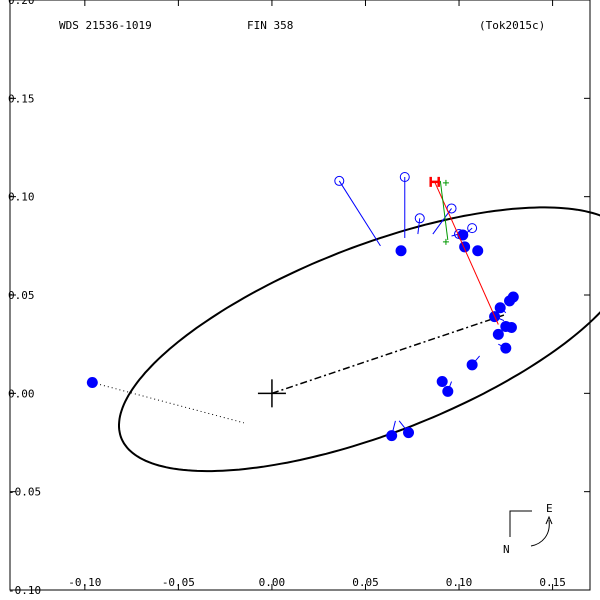 This screenshot has height=600, width=600. I want to click on east-label: E, so click(549, 508).